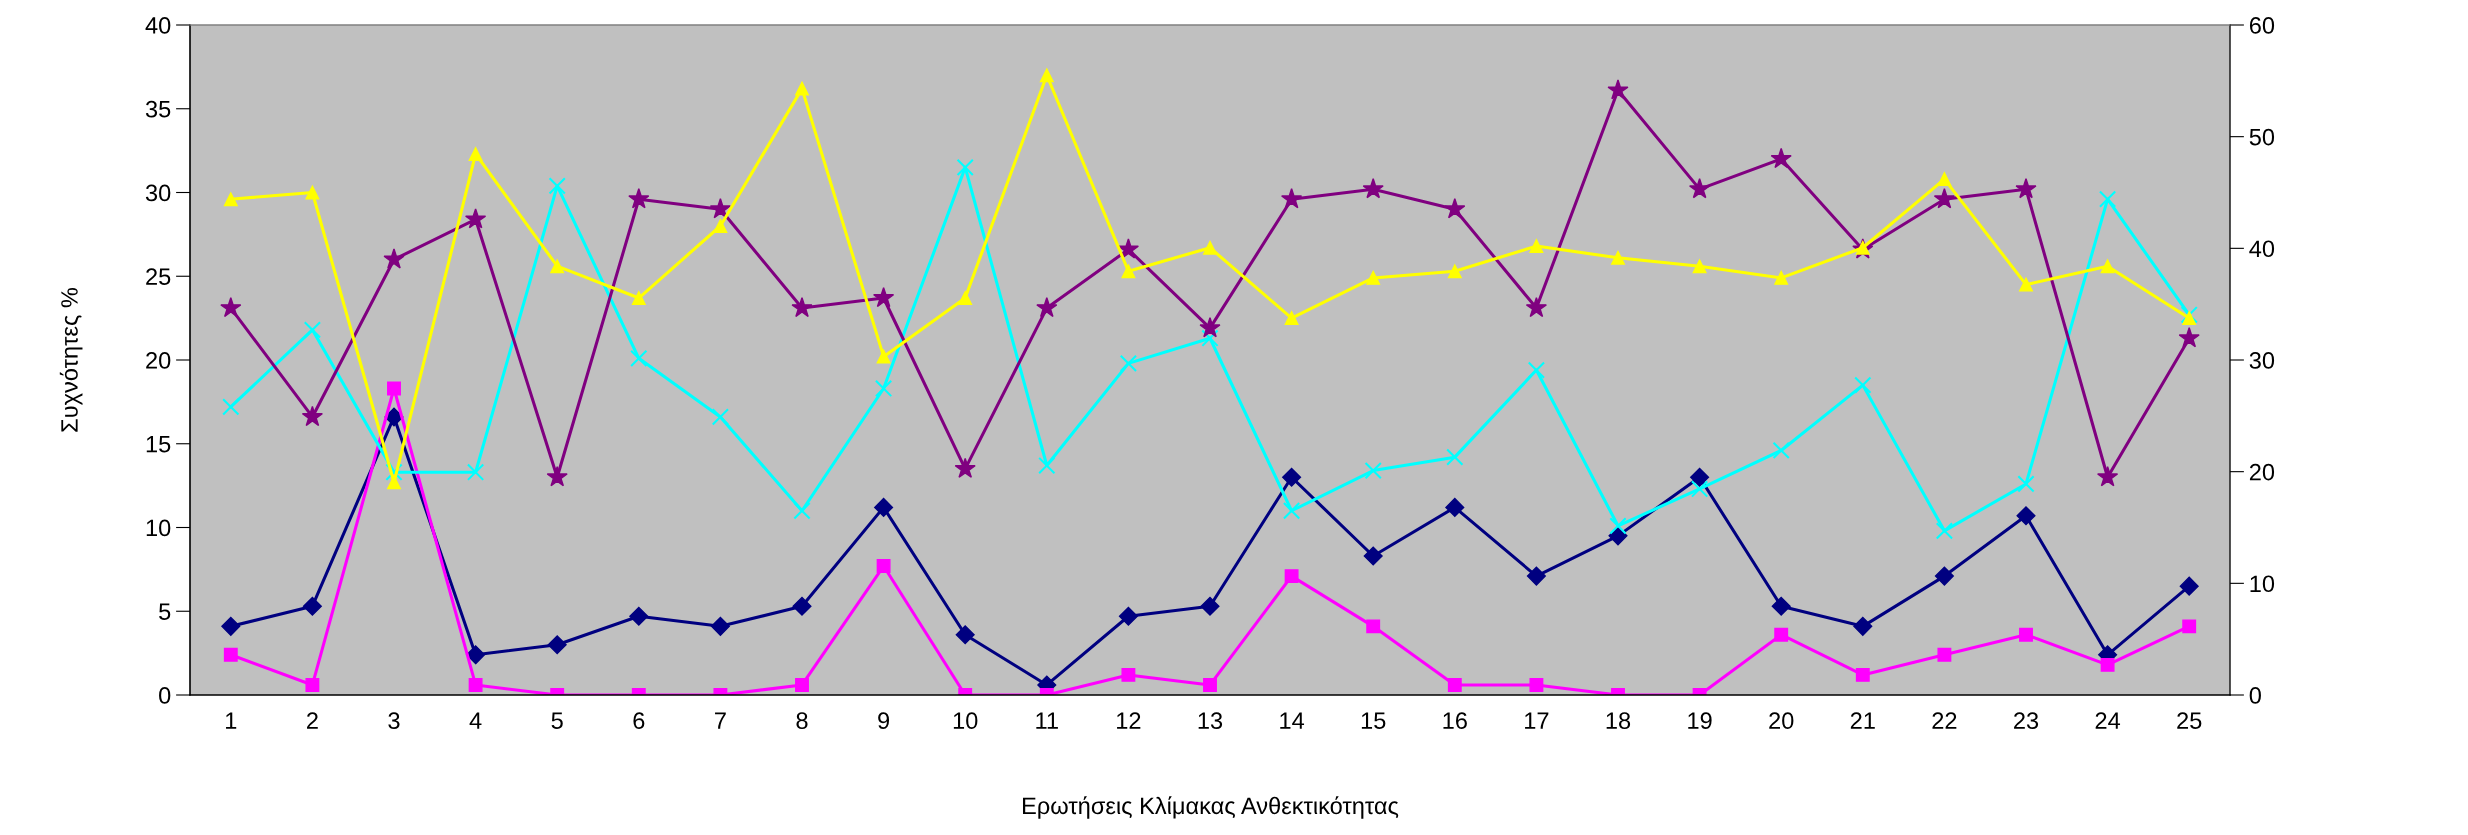  Describe the element at coordinates (71, 359) in the screenshot. I see `y-axis-title: Συχνότητες %` at that location.